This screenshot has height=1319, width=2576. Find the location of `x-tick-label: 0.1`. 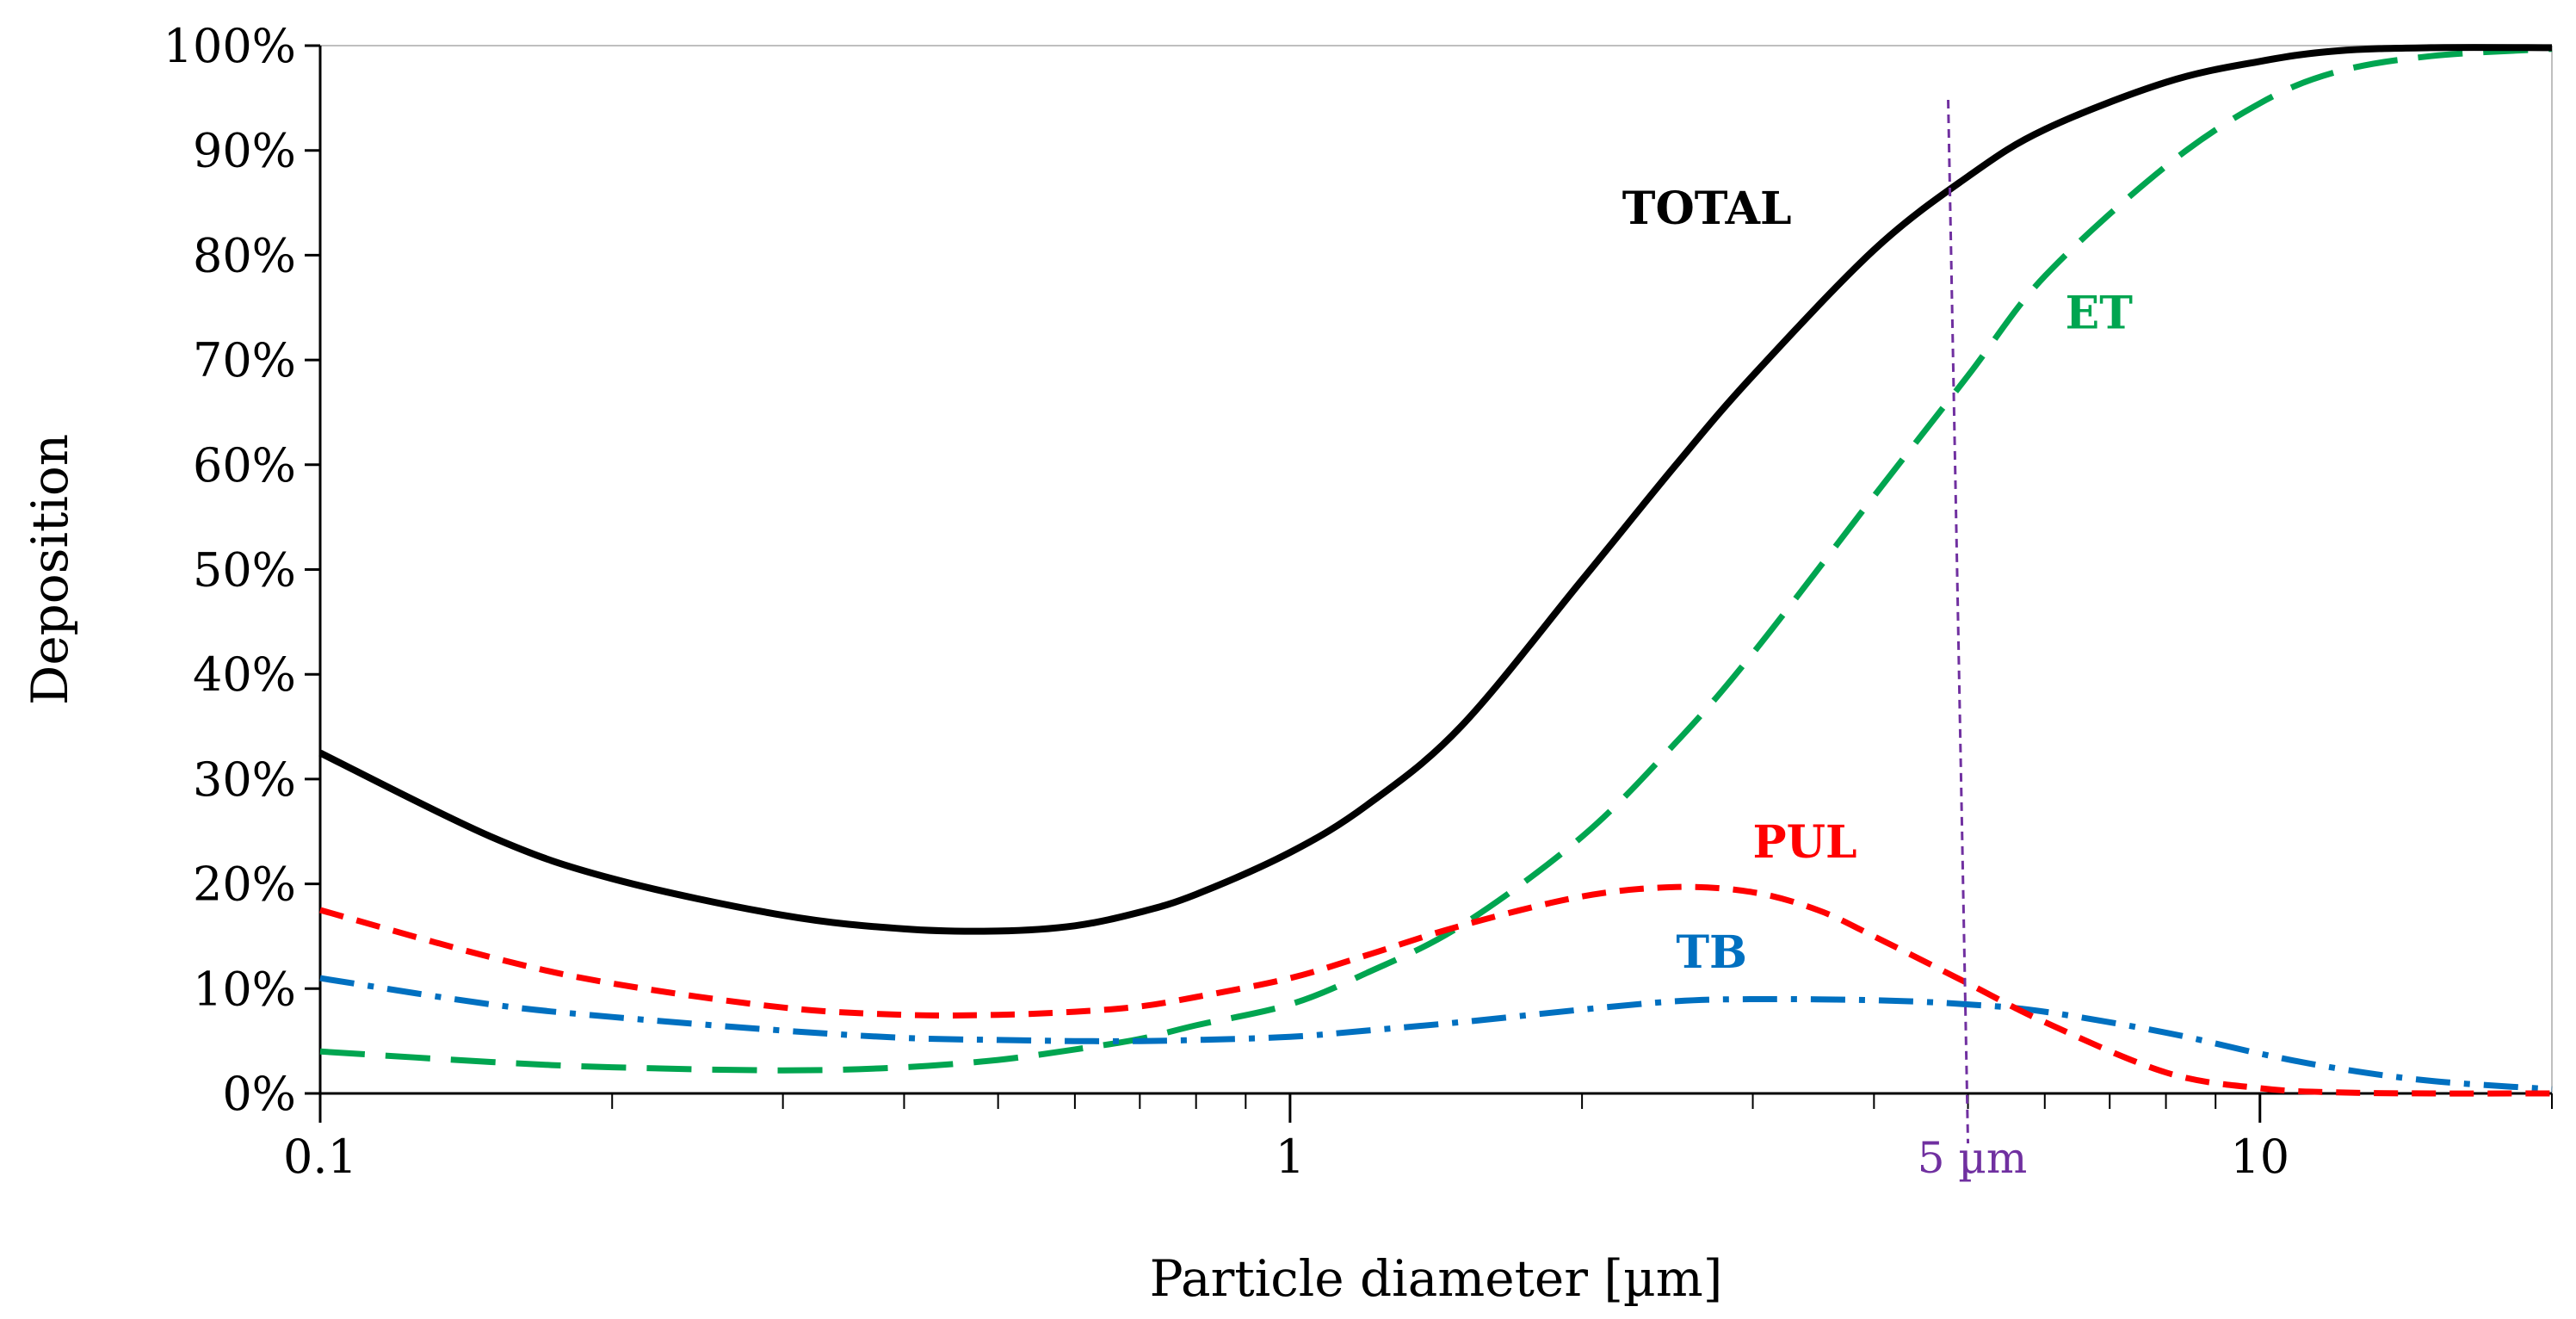

x-tick-label: 0.1 is located at coordinates (320, 1157).